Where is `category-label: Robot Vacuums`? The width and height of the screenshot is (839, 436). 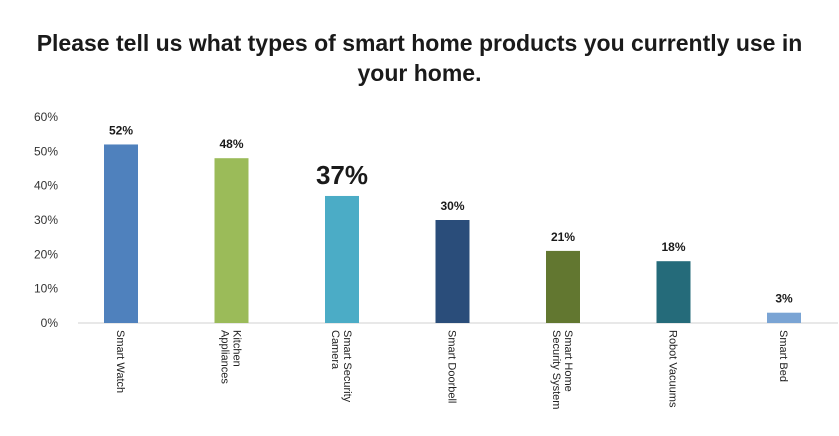
category-label: Robot Vacuums is located at coordinates (673, 369).